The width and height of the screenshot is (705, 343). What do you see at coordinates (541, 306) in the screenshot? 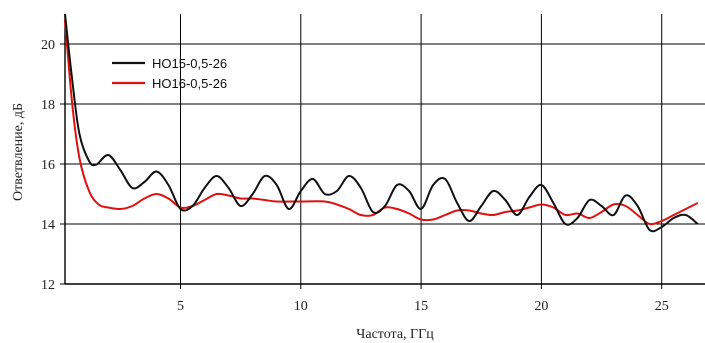
I see `x-tick-label: 20` at bounding box center [541, 306].